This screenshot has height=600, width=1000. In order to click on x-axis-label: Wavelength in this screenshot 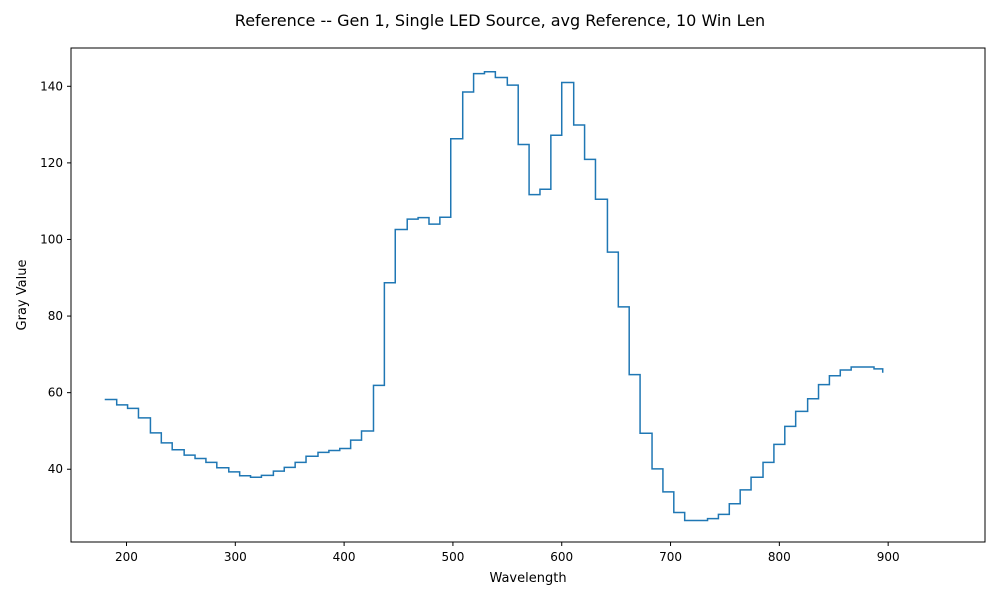, I will do `click(527, 578)`.